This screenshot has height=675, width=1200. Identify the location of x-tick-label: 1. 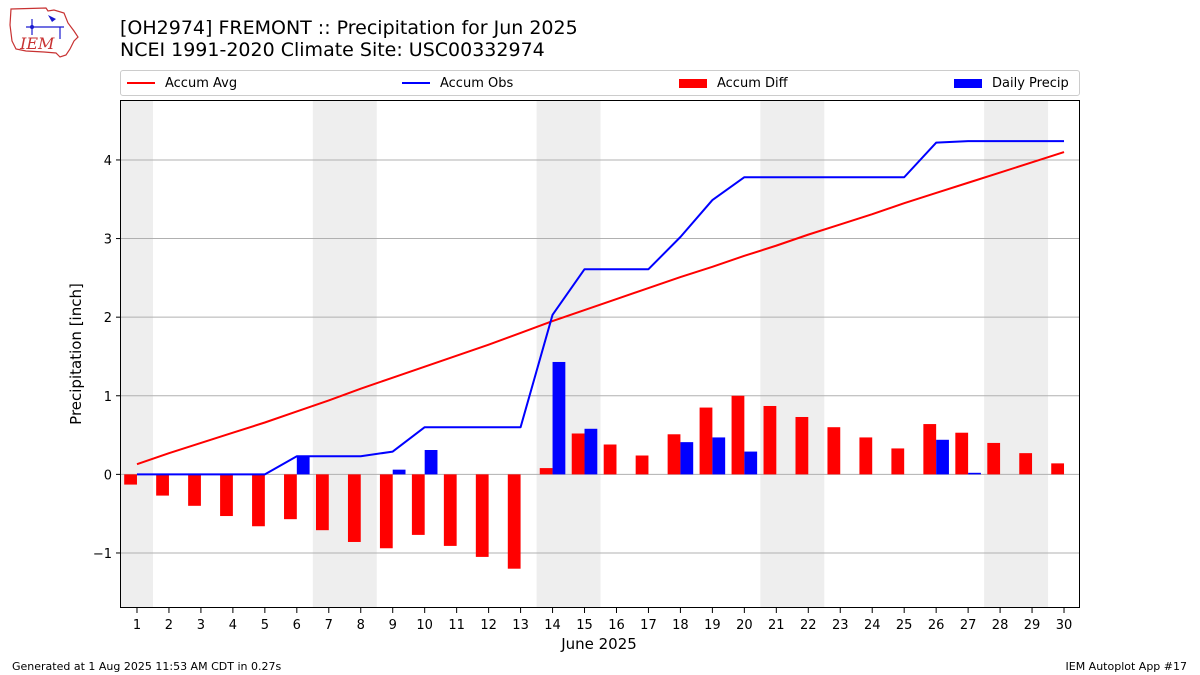
(137, 625).